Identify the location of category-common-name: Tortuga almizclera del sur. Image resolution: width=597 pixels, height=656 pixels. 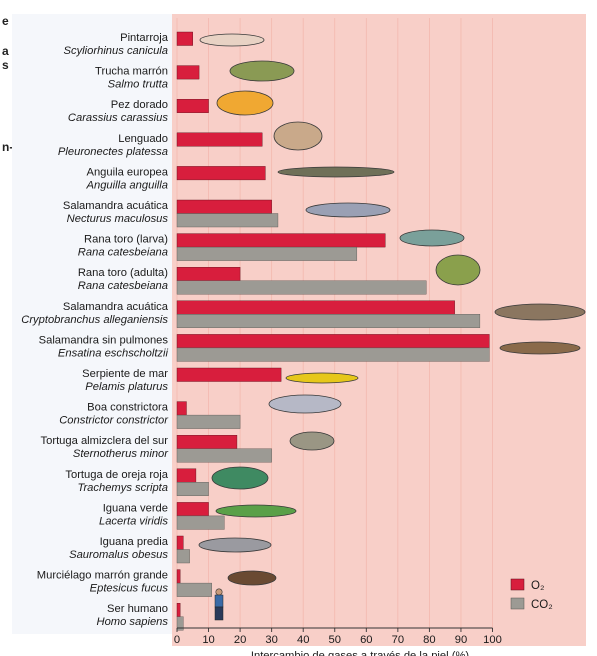
(105, 441).